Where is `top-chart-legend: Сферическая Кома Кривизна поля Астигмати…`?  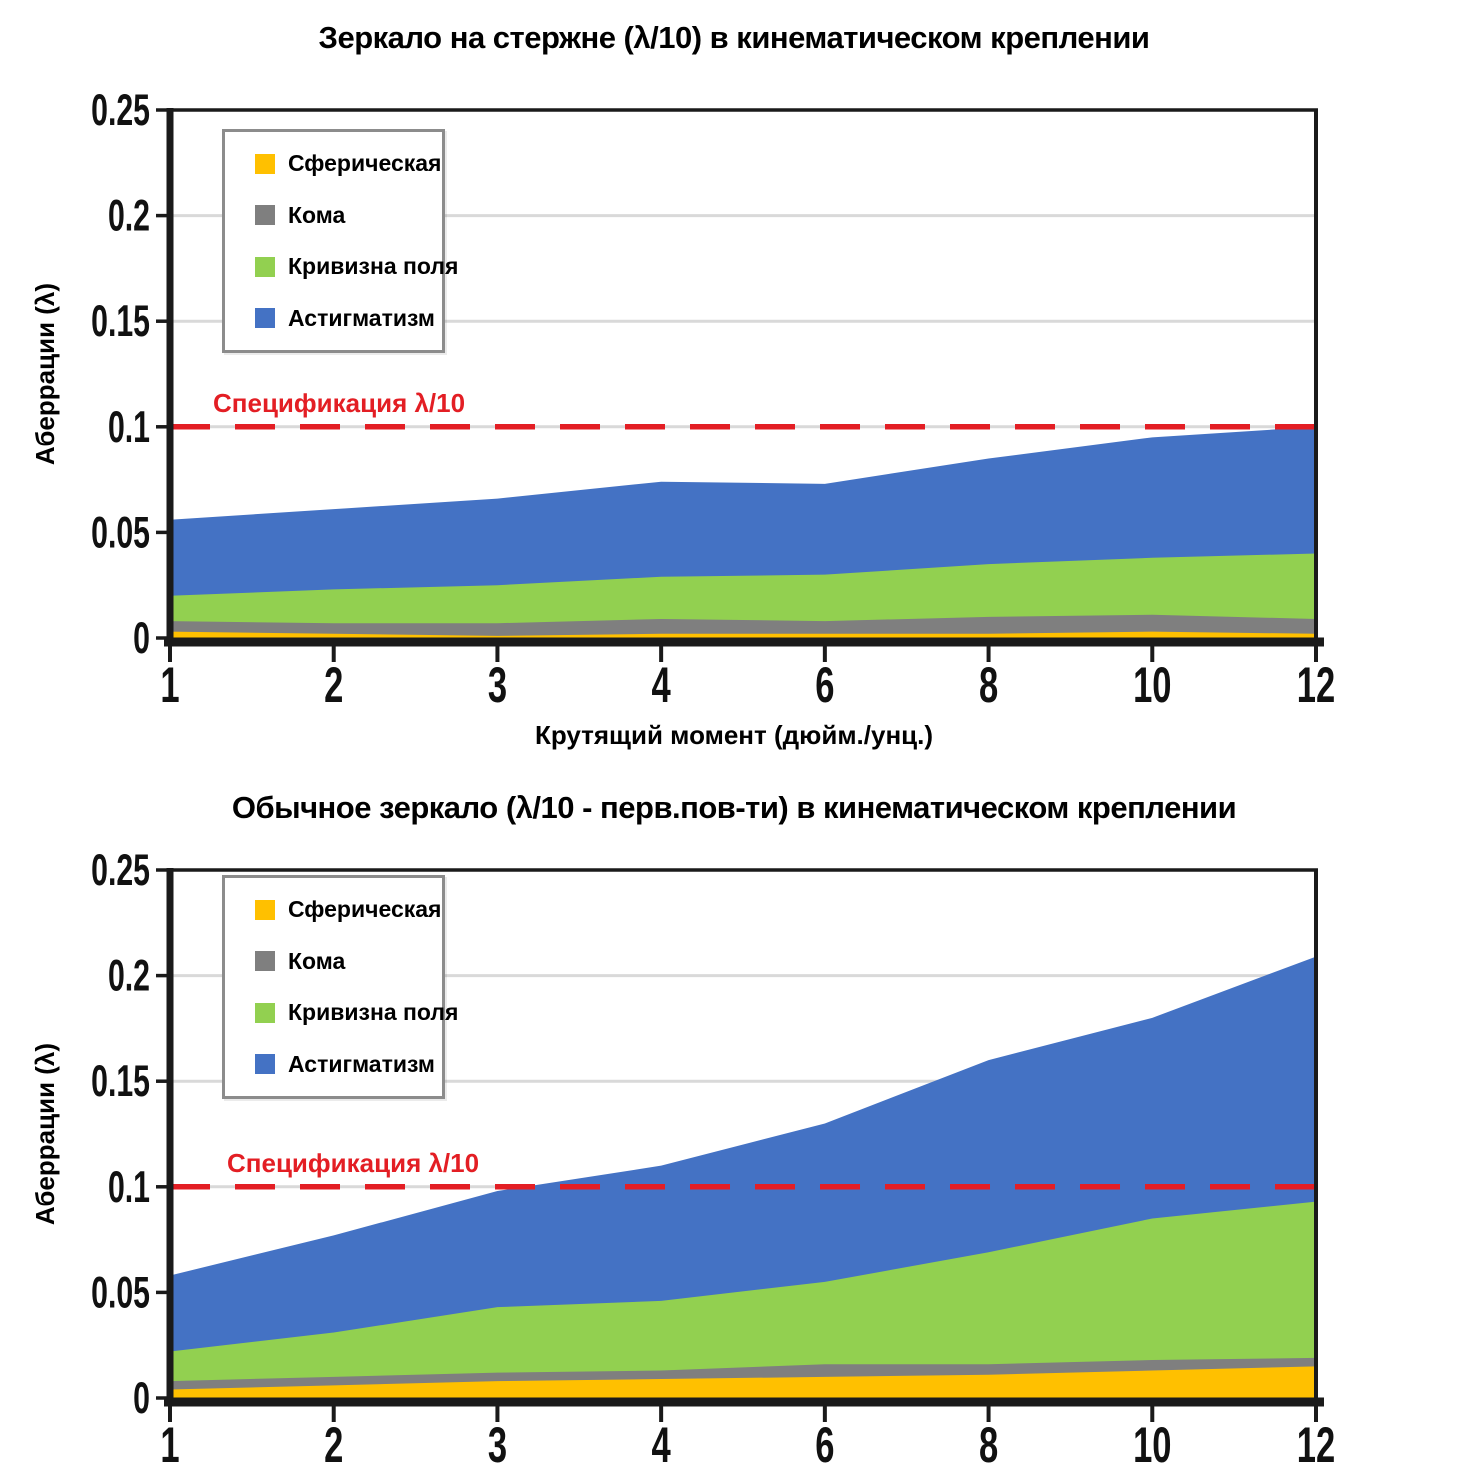 top-chart-legend: Сферическая Кома Кривизна поля Астигмати… is located at coordinates (340, 241).